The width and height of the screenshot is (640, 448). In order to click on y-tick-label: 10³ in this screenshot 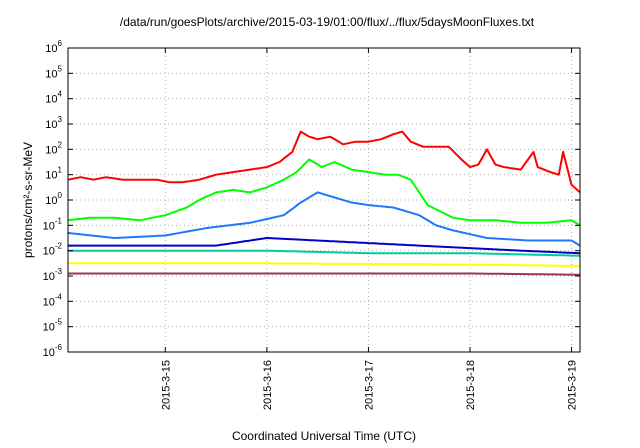, I will do `click(53, 123)`.